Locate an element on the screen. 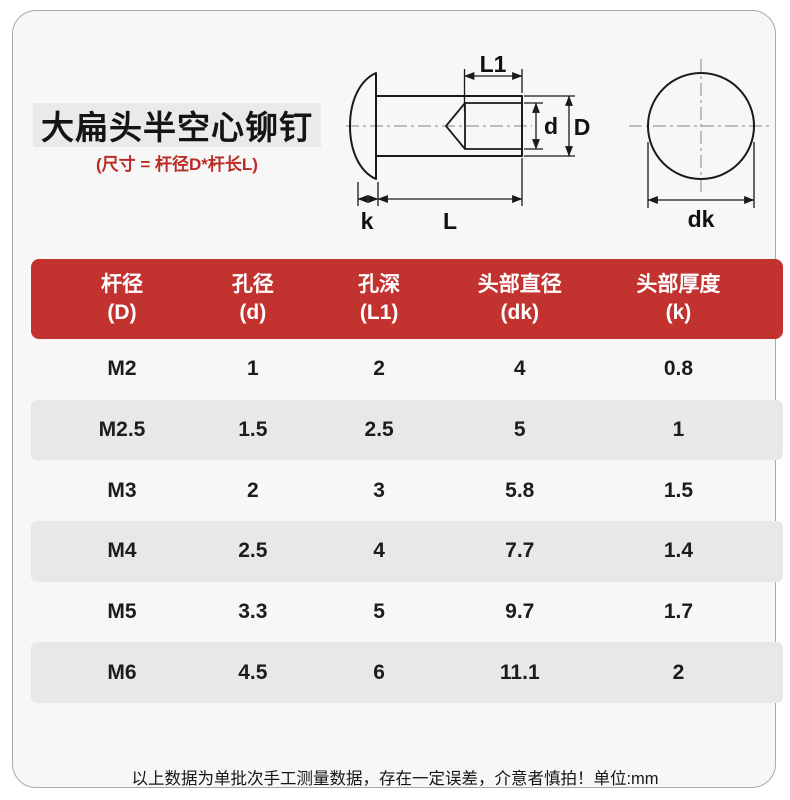 The image size is (790, 800). table-cell: M5 is located at coordinates (122, 612).